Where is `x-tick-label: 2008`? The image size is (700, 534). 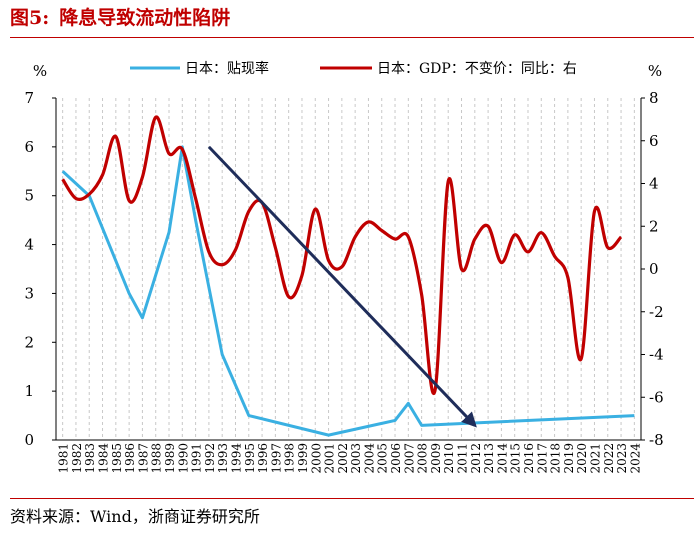
x-tick-label: 2008 is located at coordinates (423, 458).